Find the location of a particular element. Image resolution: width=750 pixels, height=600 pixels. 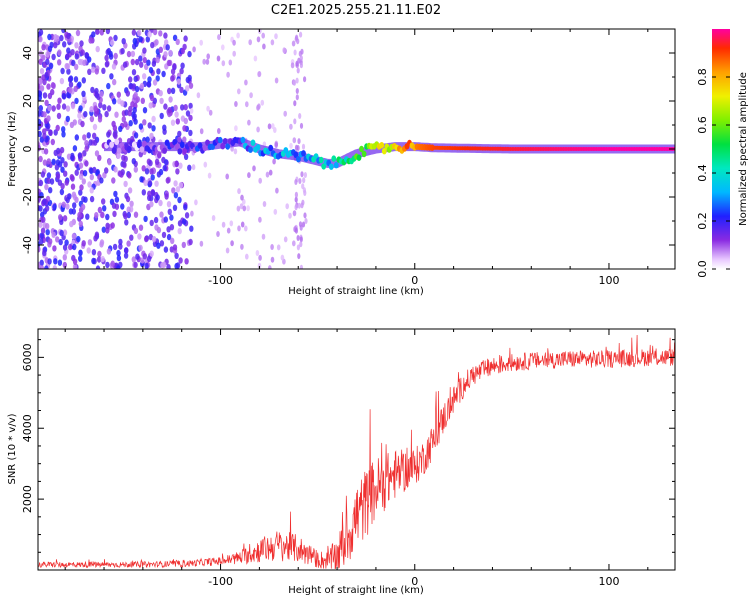

x-tick-label: 100 is located at coordinates (608, 280).